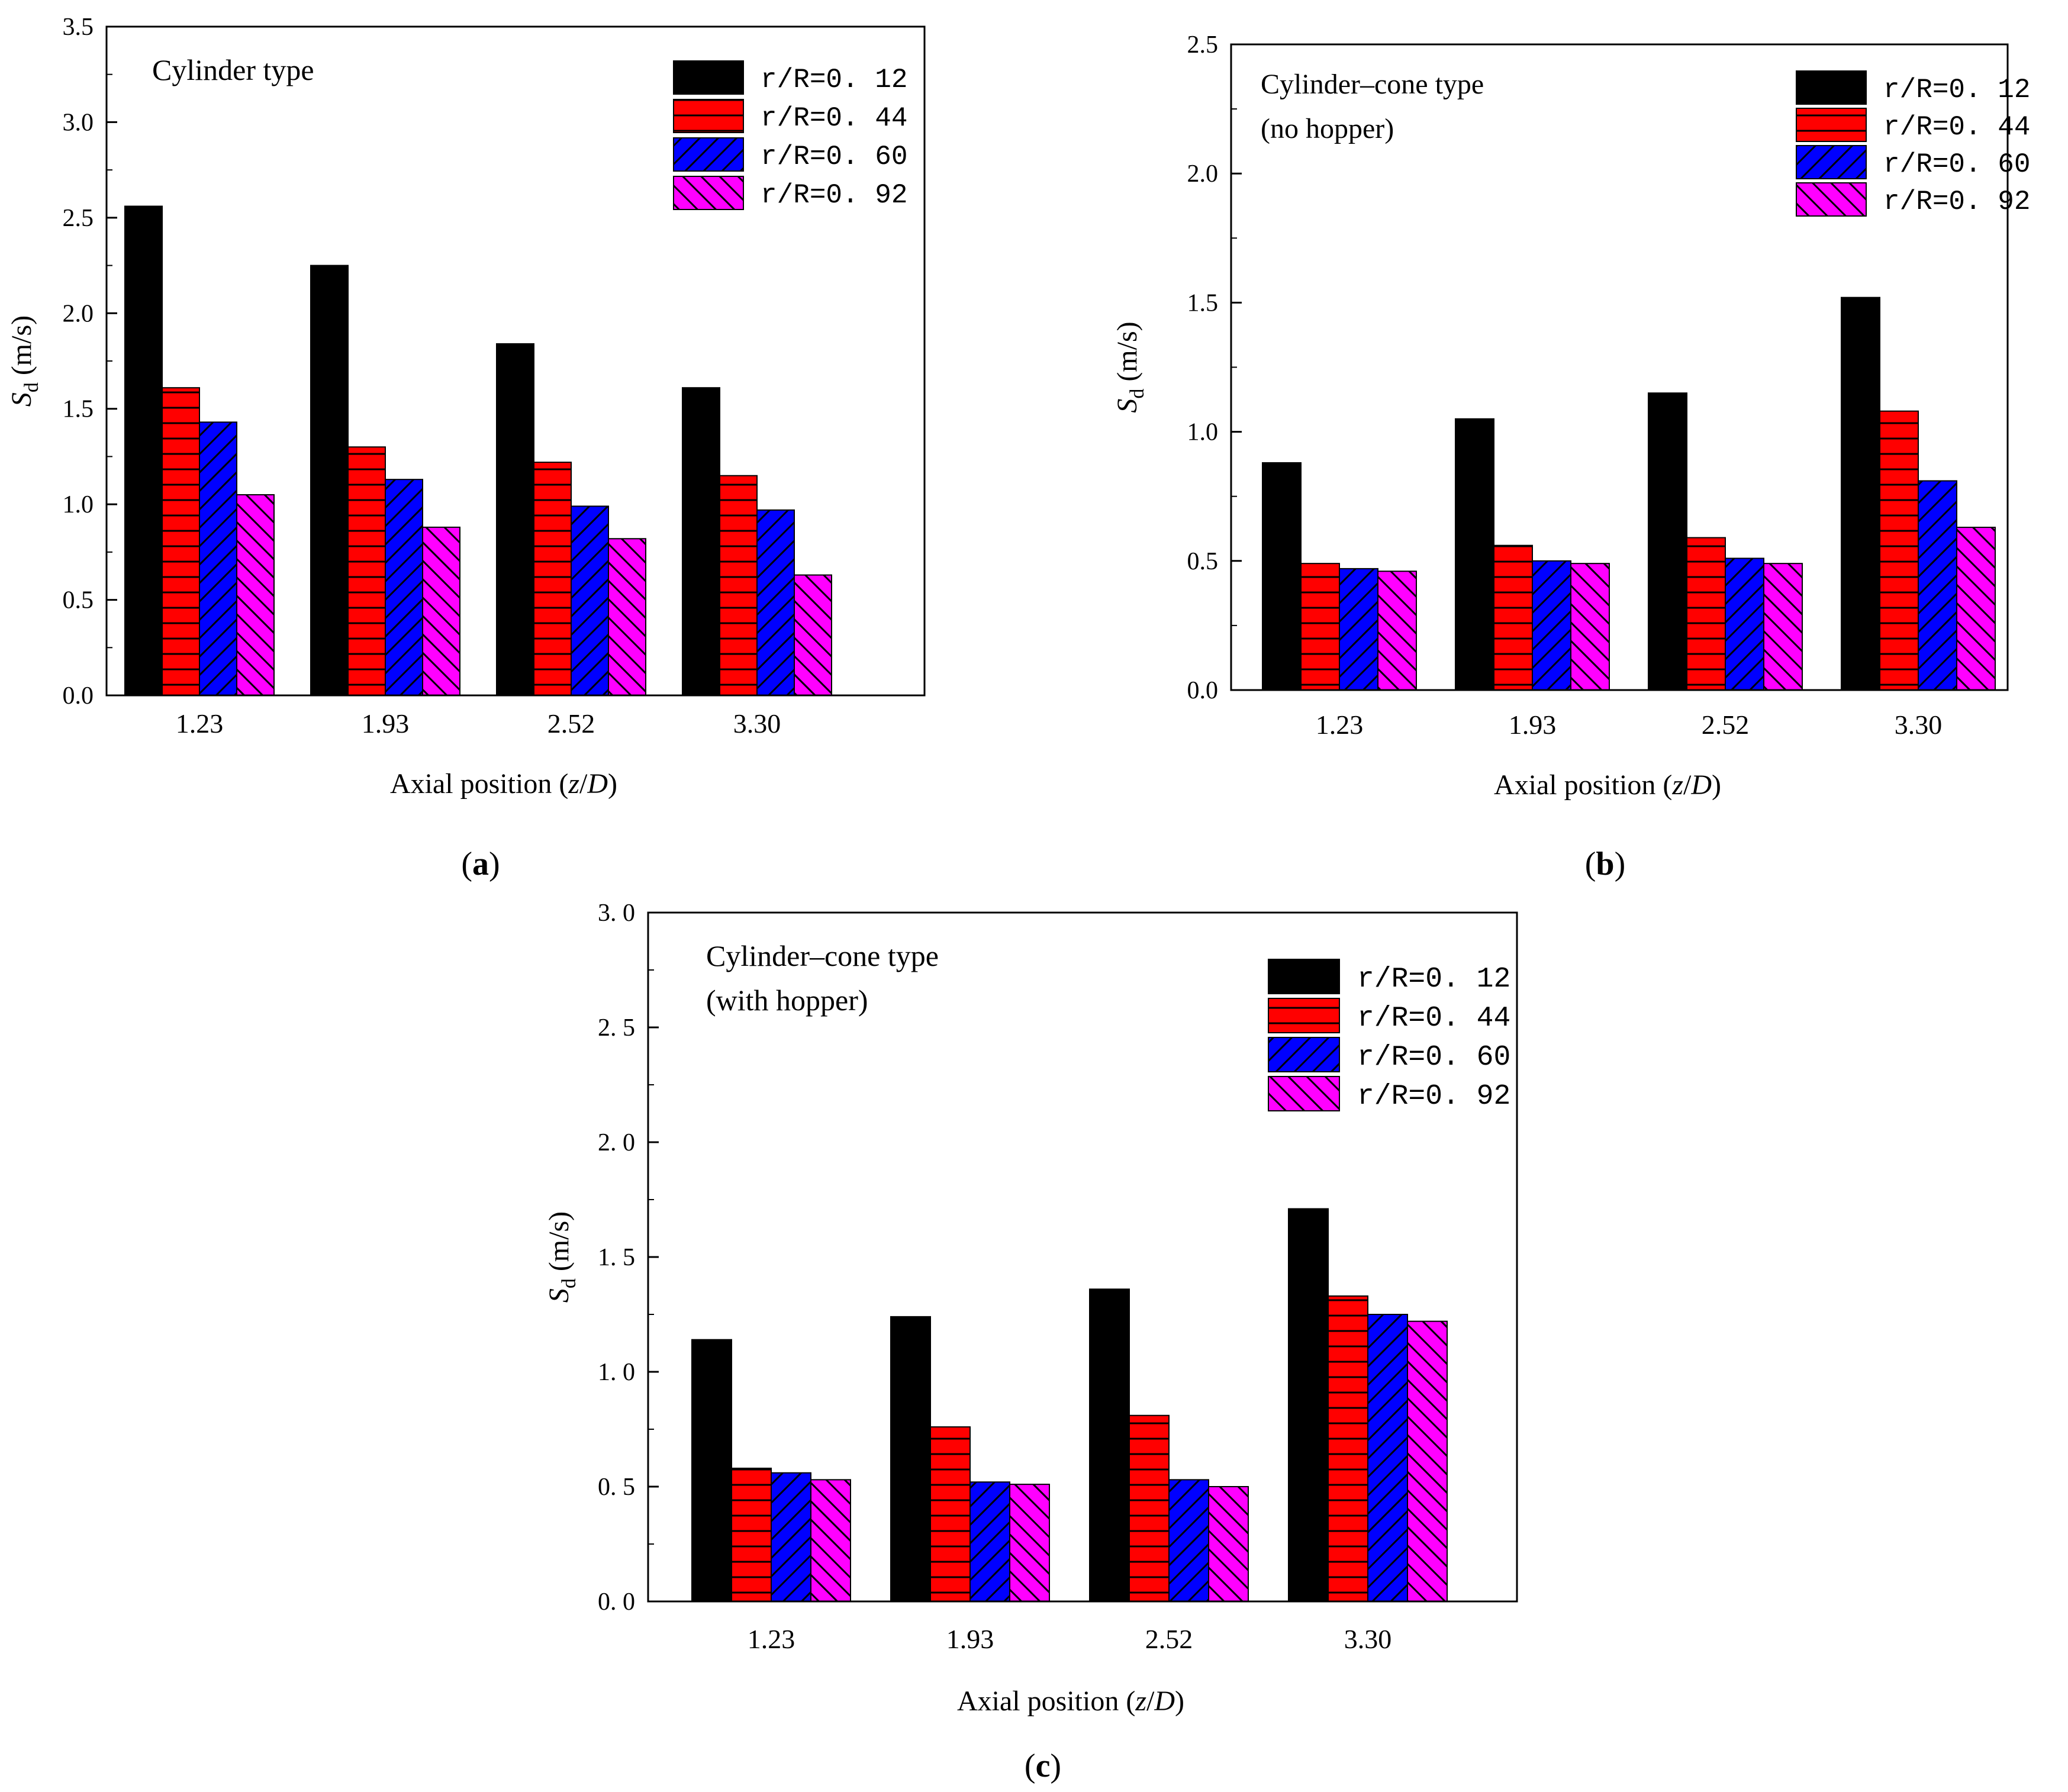 This screenshot has height=1792, width=2068. Describe the element at coordinates (1397, 631) in the screenshot. I see `bar-b-s4-1.23` at that location.